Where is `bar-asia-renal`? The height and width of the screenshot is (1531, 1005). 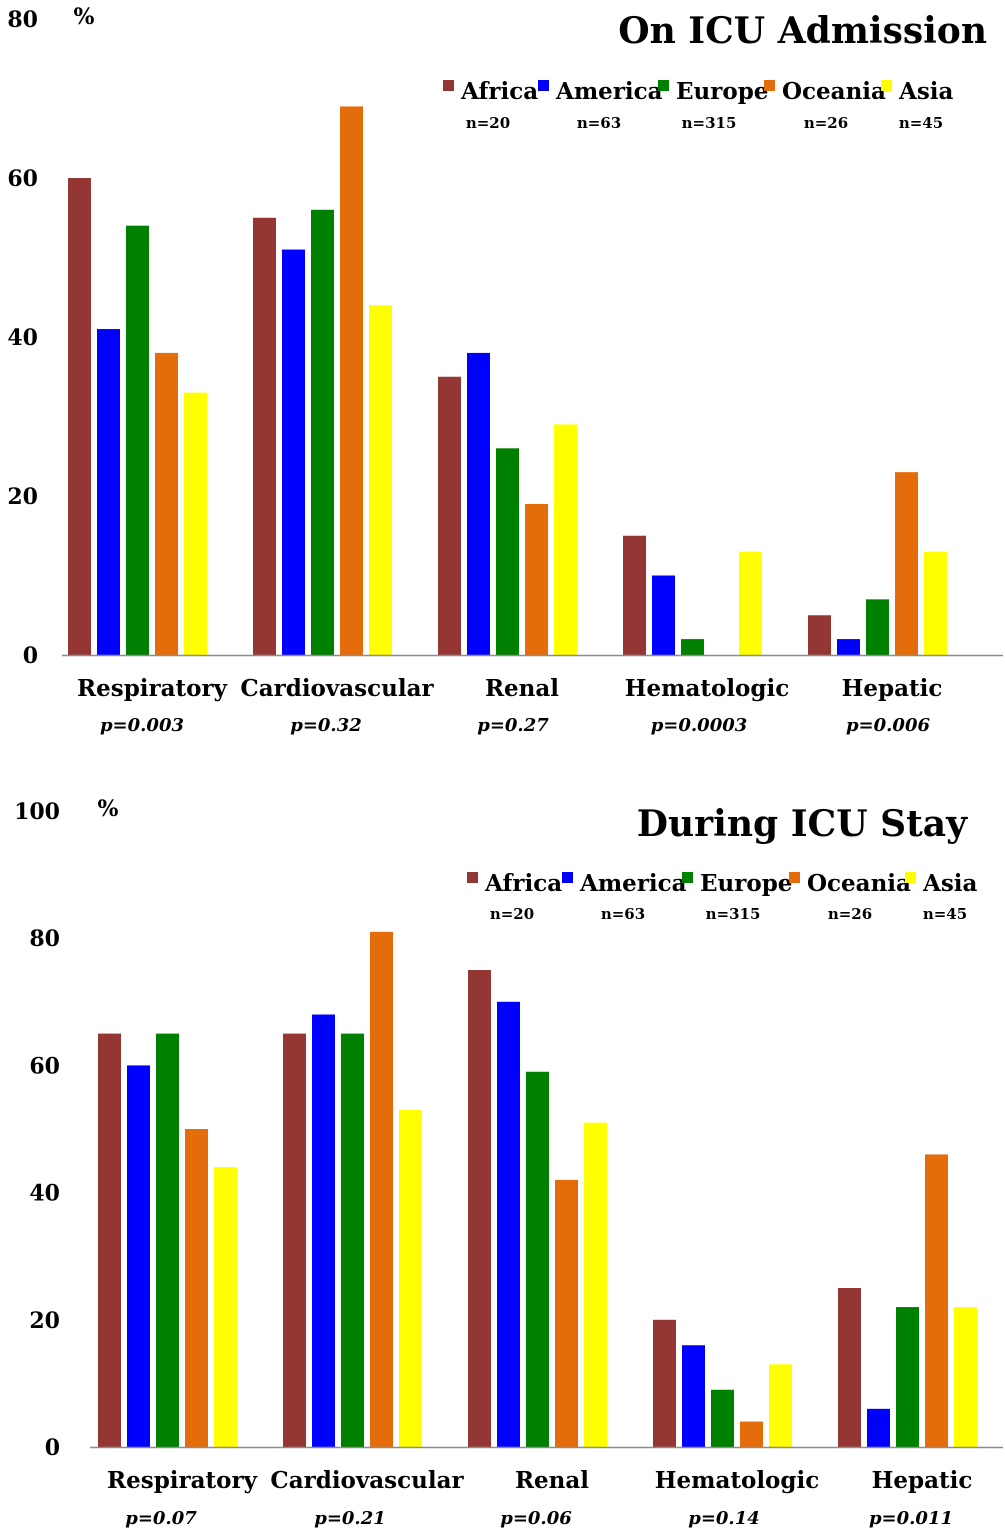 bar-asia-renal is located at coordinates (595, 1284).